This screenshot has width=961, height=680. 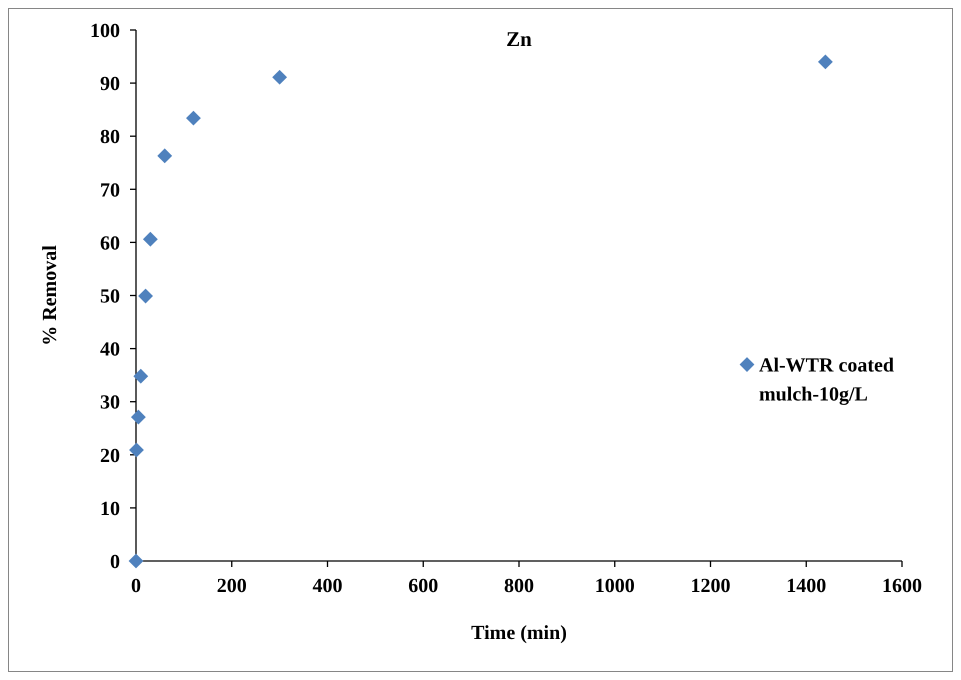 What do you see at coordinates (231, 586) in the screenshot?
I see `x-tick-label: 200` at bounding box center [231, 586].